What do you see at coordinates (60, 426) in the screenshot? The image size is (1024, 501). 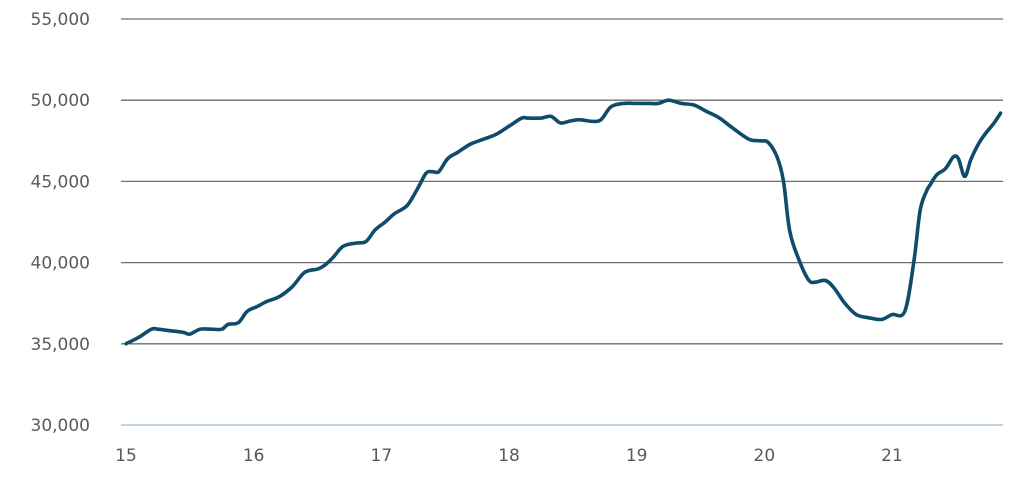 I see `y-tick-label: 30,000` at bounding box center [60, 426].